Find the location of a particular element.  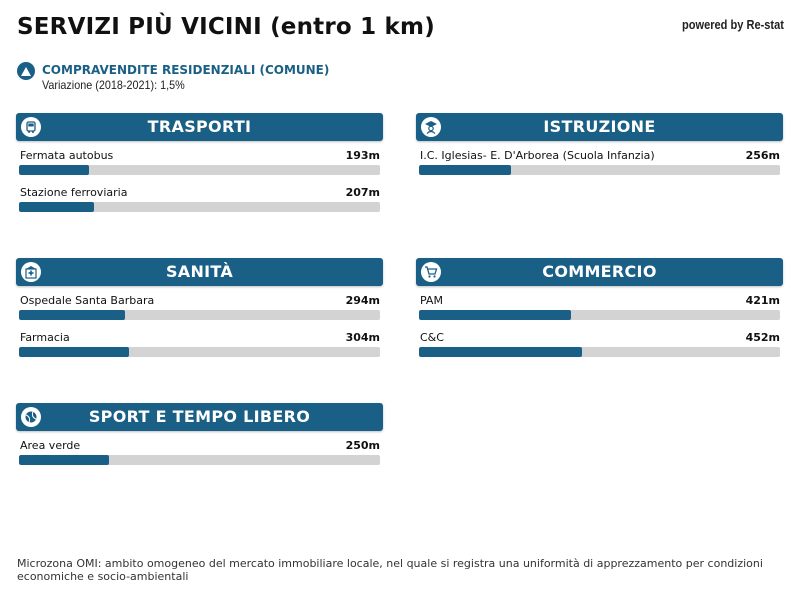

card-title: TRASPORTI is located at coordinates (199, 126).